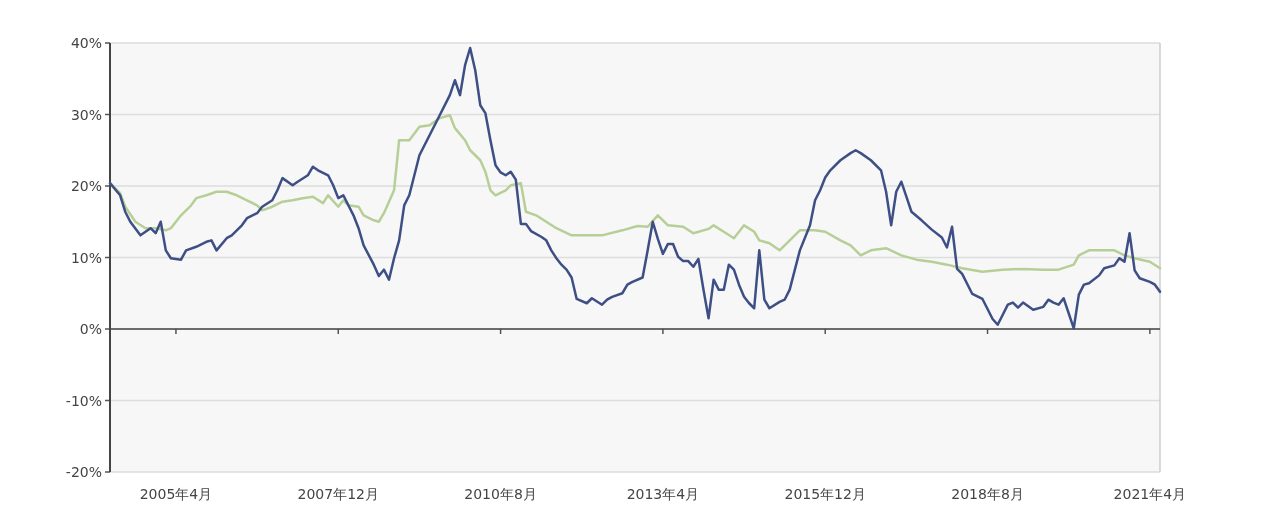  What do you see at coordinates (663, 494) in the screenshot?
I see `x-tick-label: 2013年4月` at bounding box center [663, 494].